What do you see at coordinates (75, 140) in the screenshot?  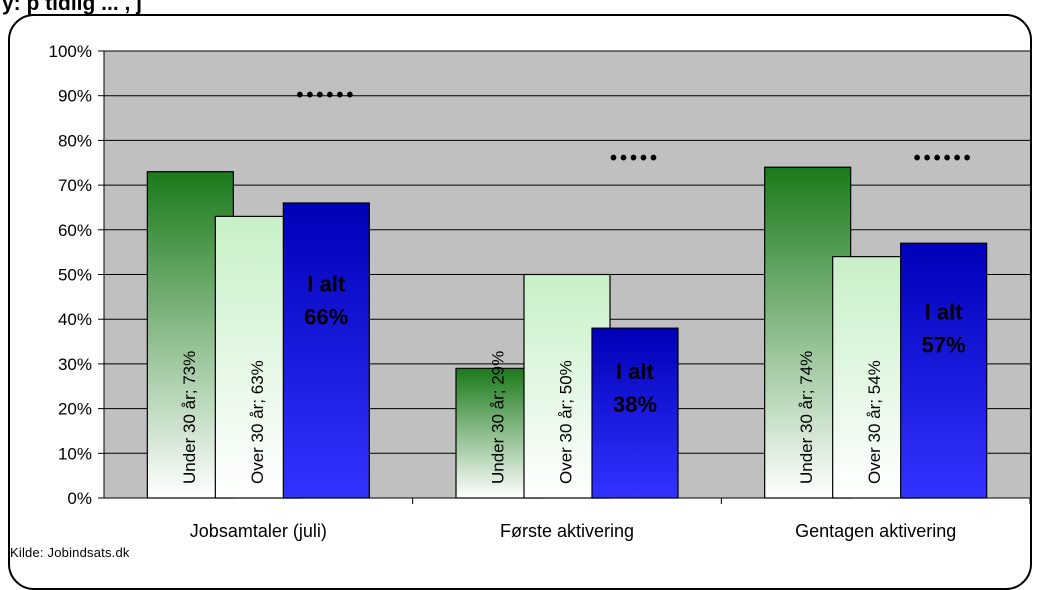 I see `y-tick-label: 80%` at bounding box center [75, 140].